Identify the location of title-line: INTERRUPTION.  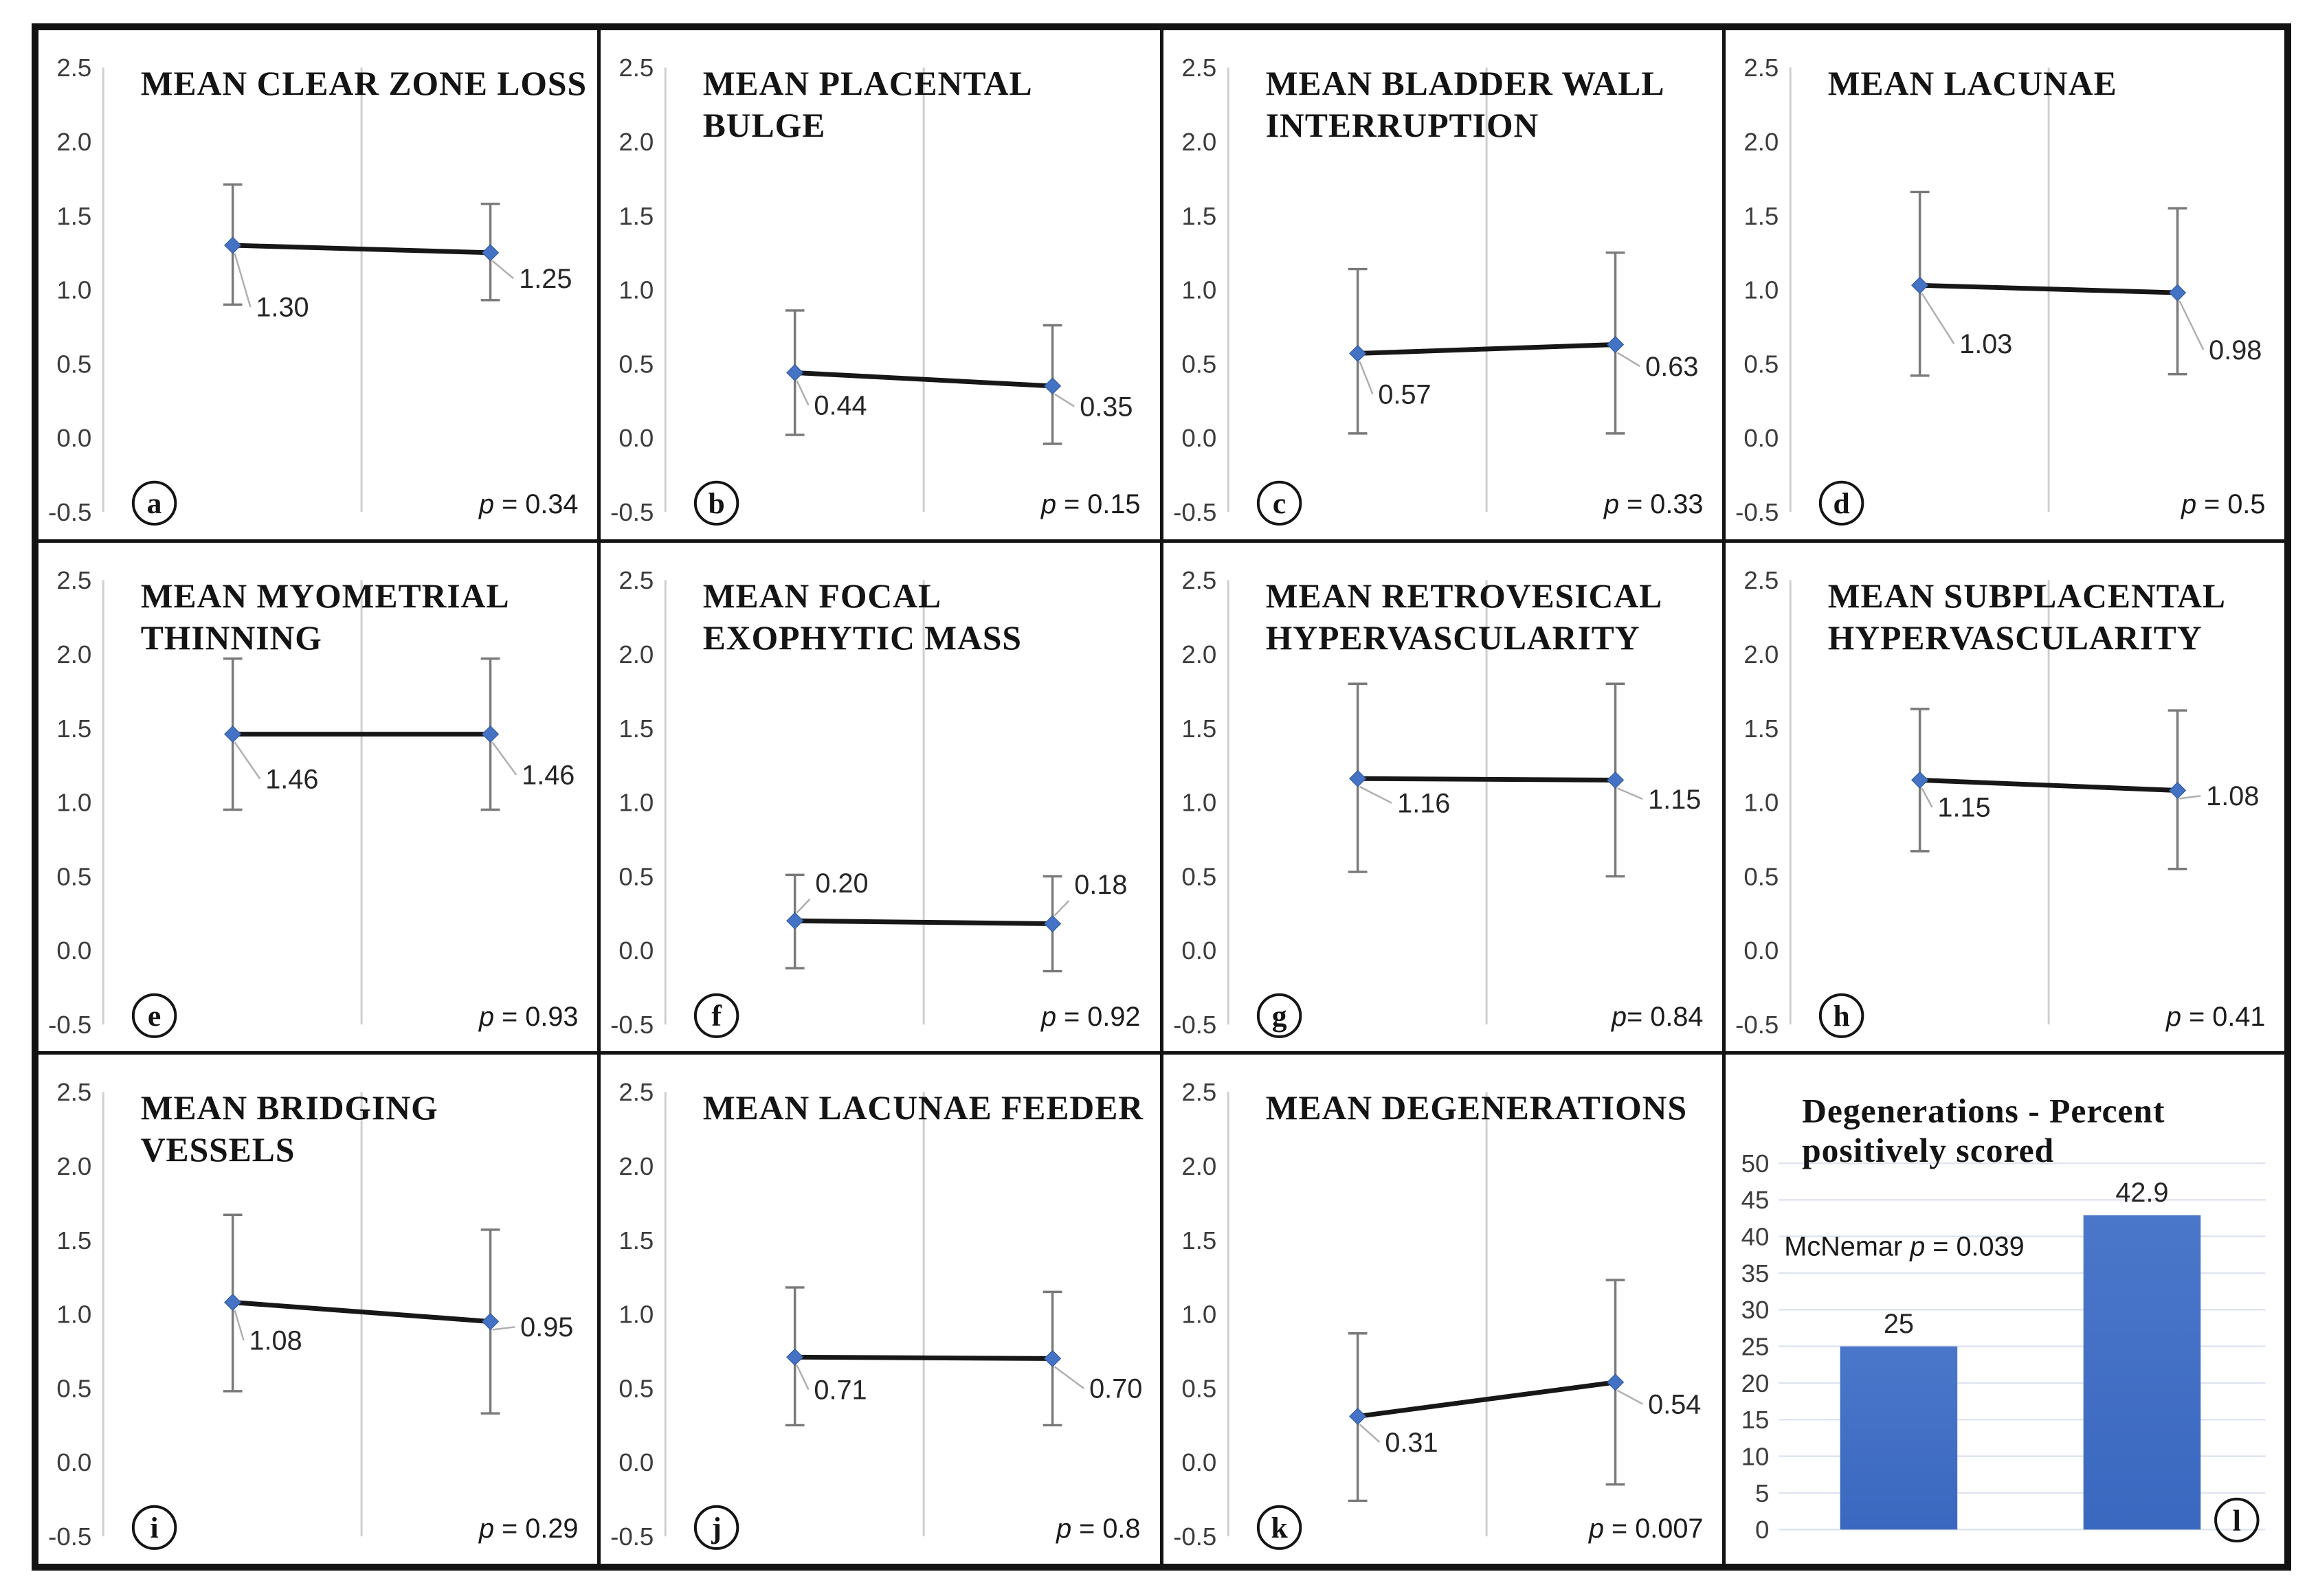
(1402, 125).